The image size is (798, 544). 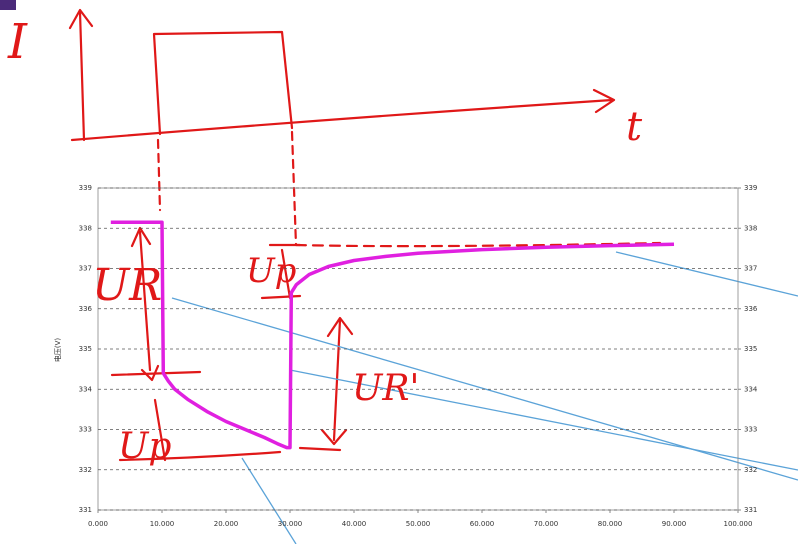 I want to click on y-tick-label: 334, so click(x=86, y=389).